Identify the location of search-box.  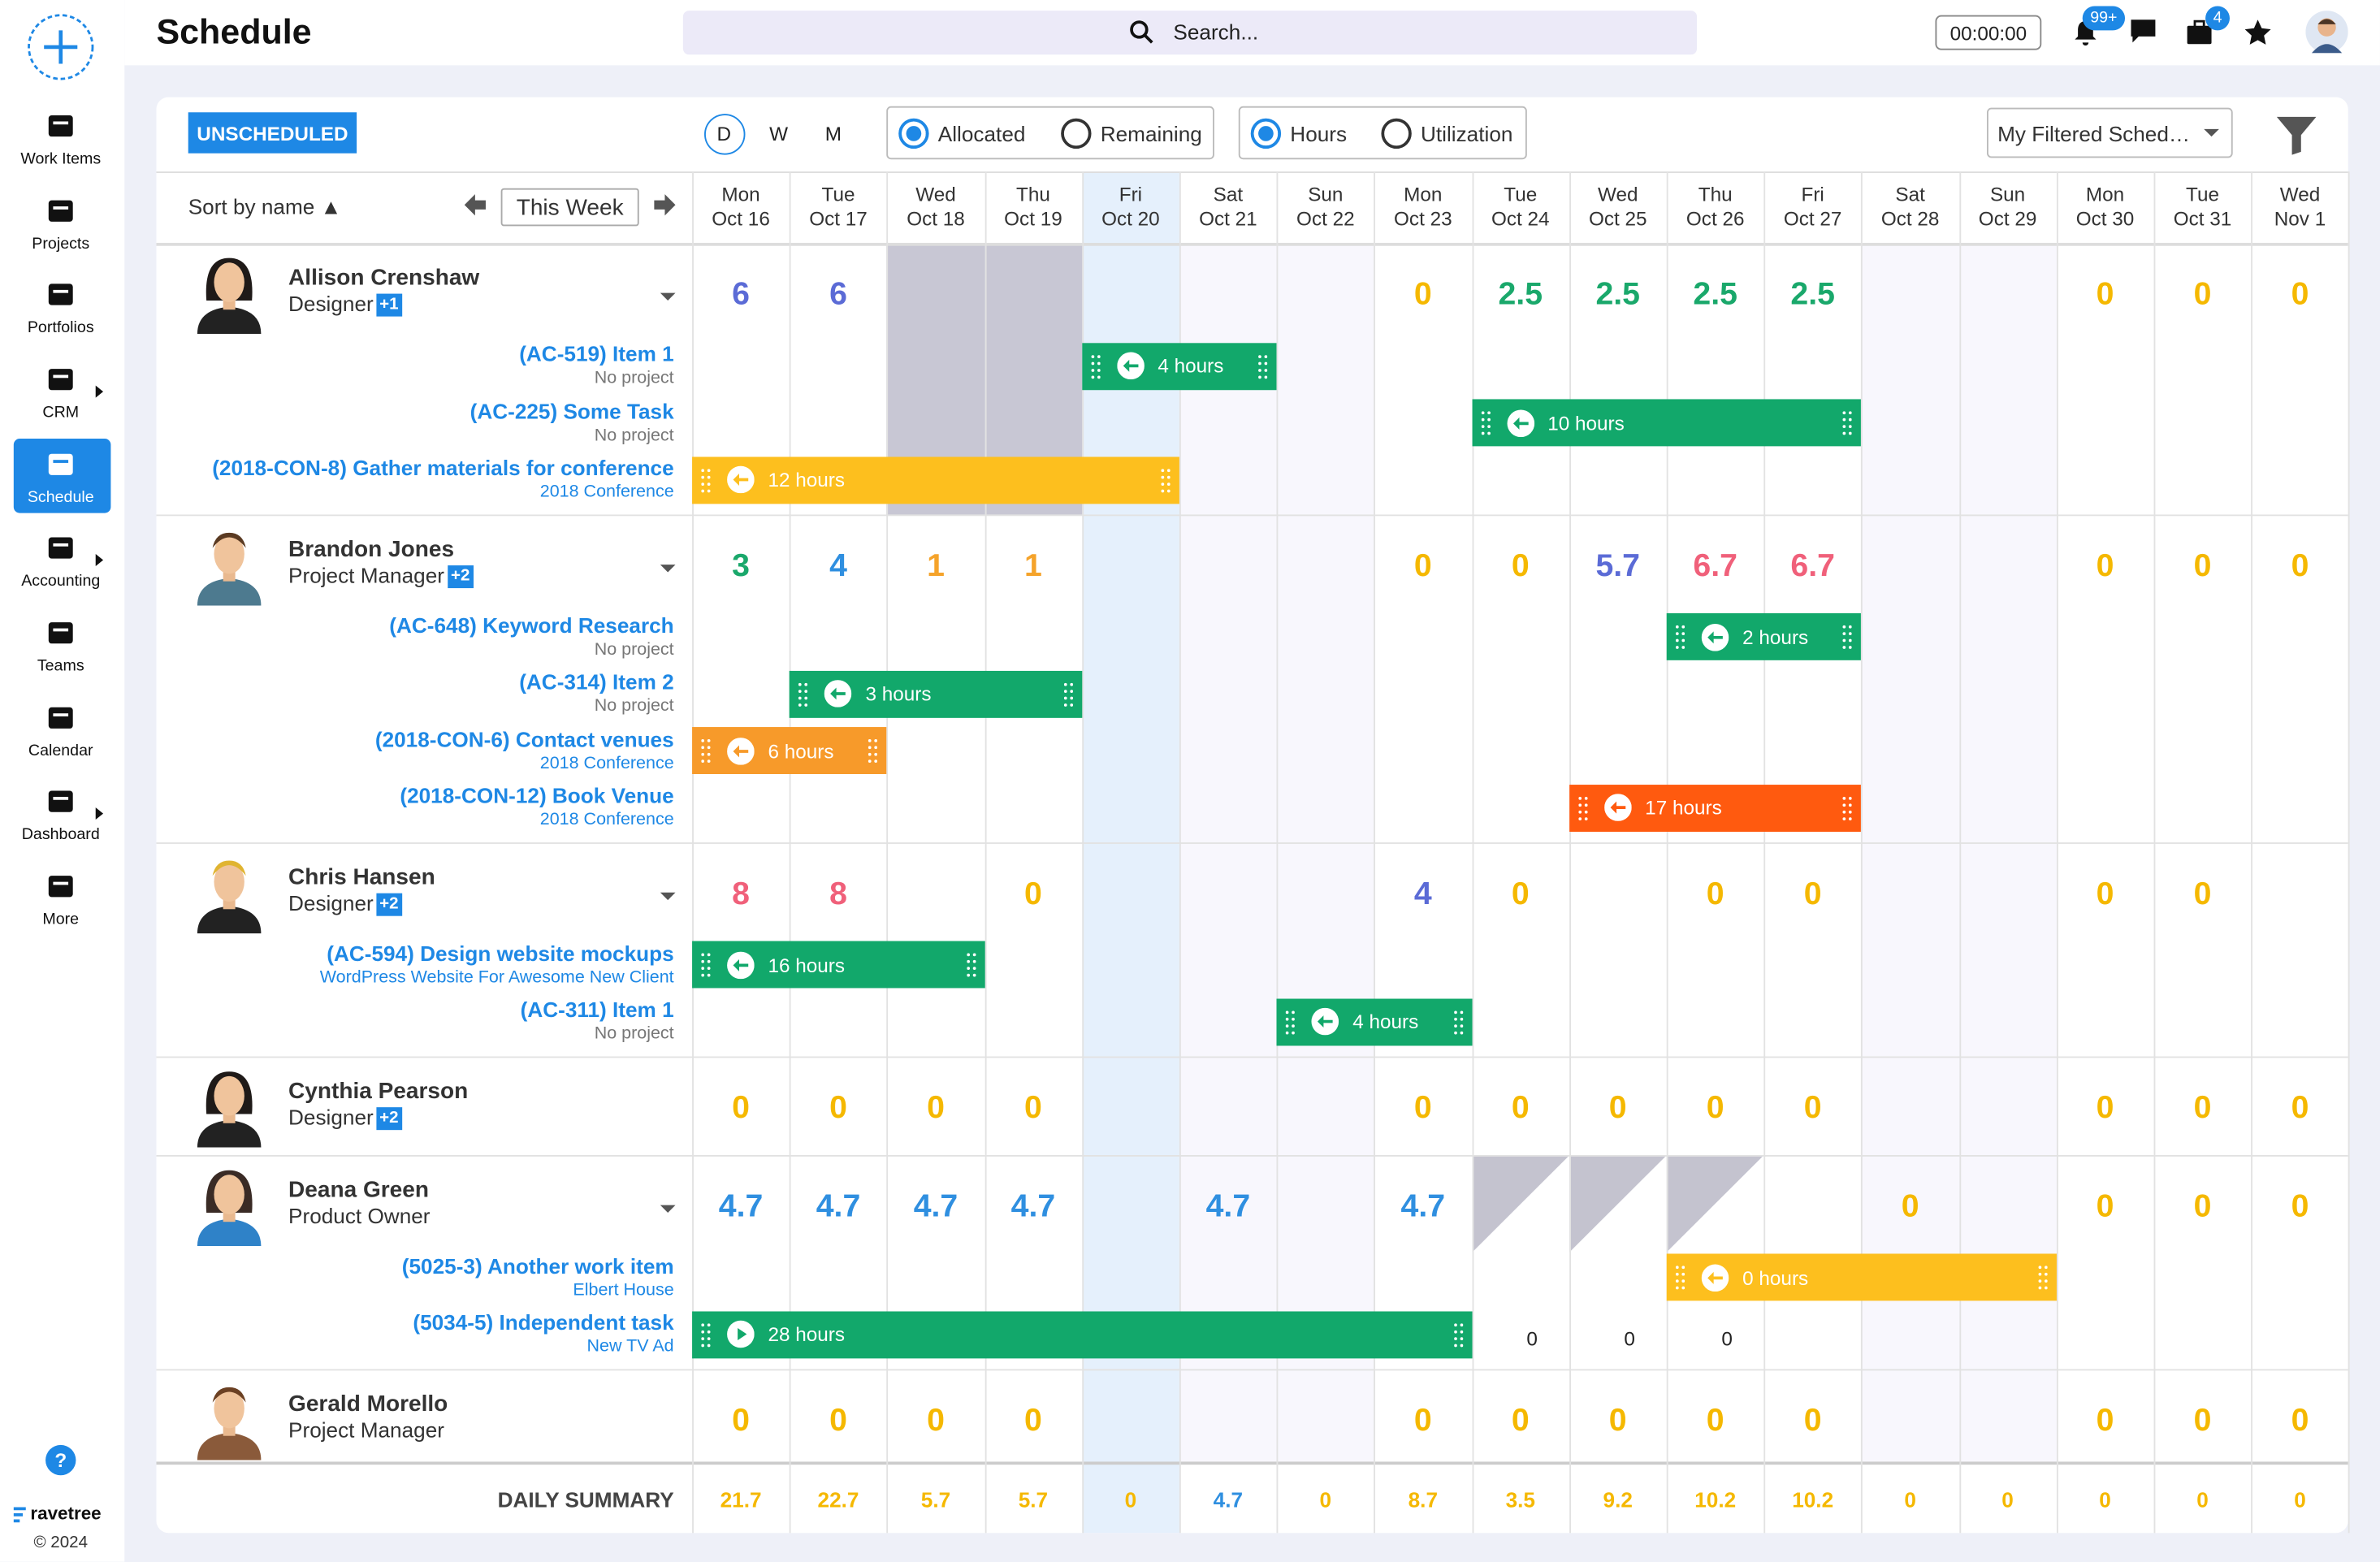
(1190, 33).